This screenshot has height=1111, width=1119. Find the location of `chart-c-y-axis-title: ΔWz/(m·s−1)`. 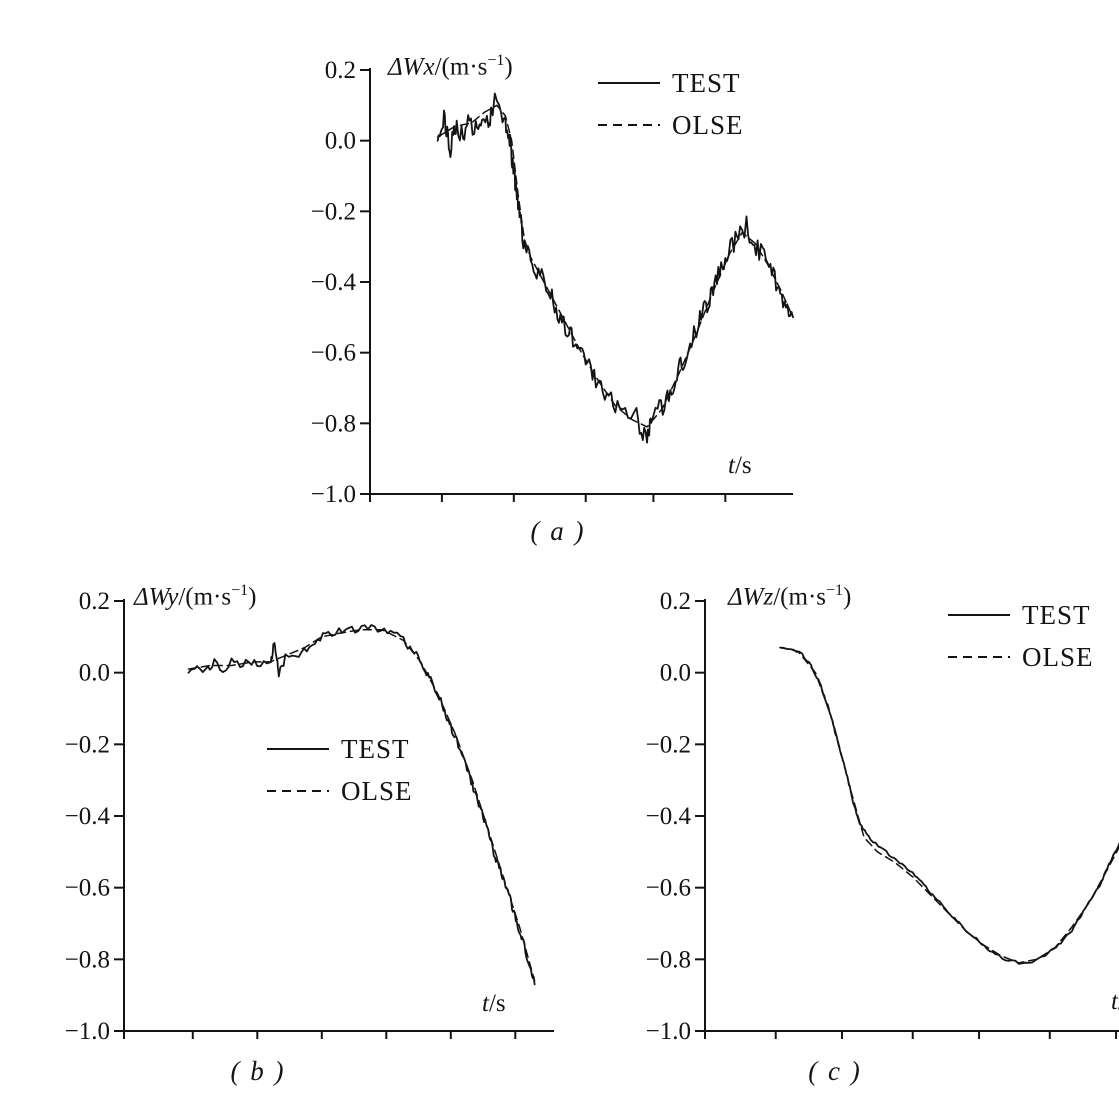

chart-c-y-axis-title: ΔWz/(m·s−1) is located at coordinates (789, 596).